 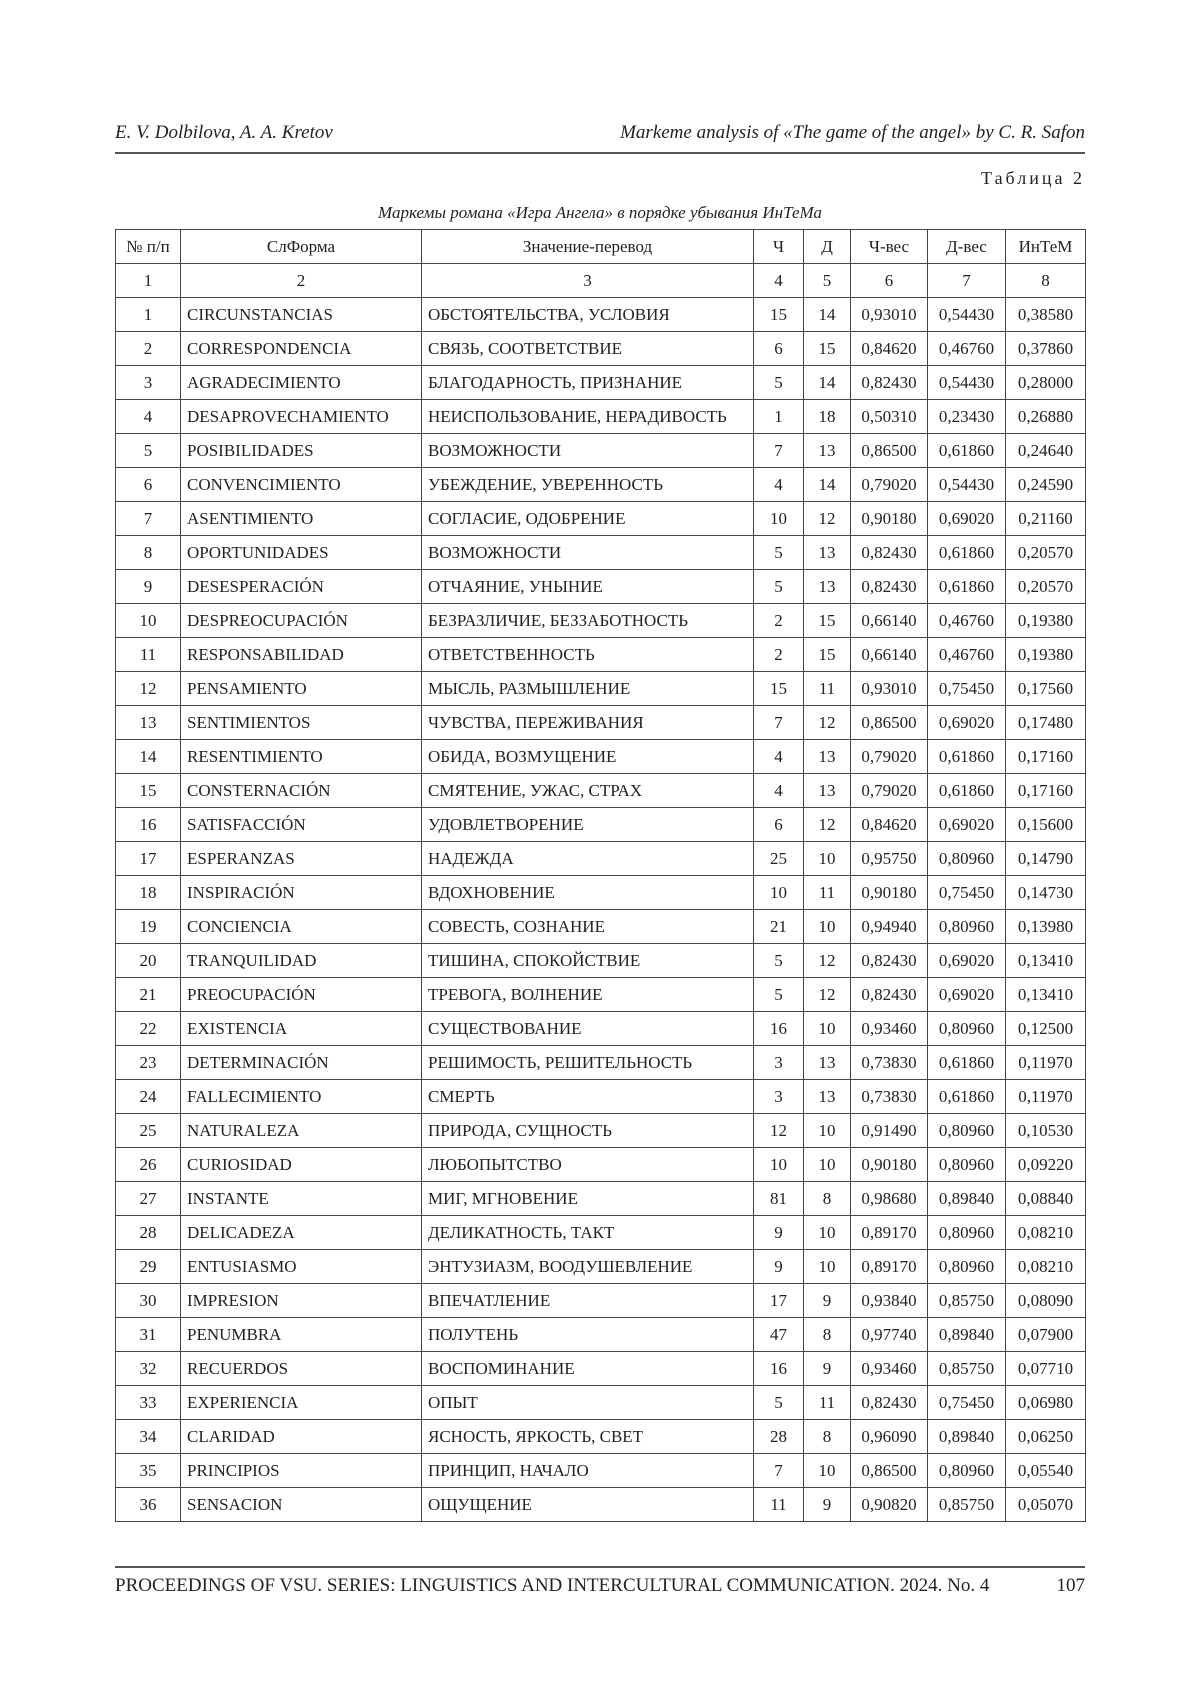 What do you see at coordinates (827, 892) in the screenshot?
I see `dispersion-cell: 11` at bounding box center [827, 892].